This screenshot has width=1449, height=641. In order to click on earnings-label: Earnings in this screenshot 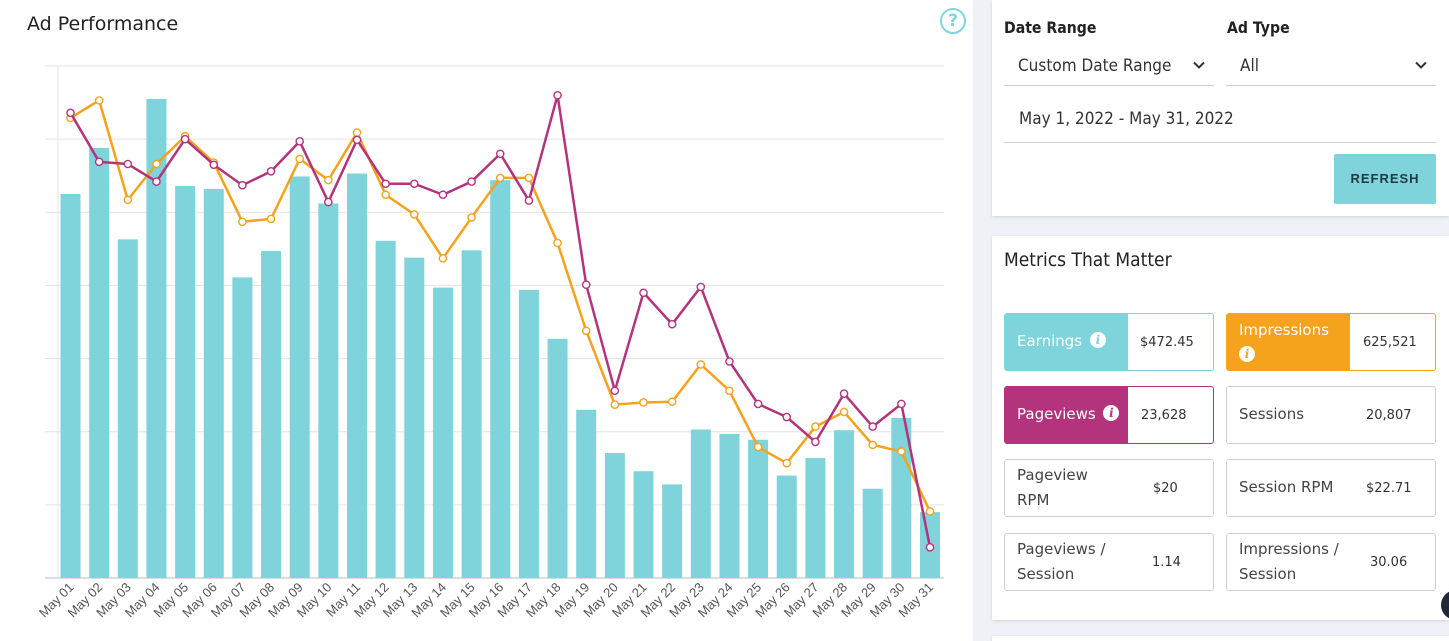, I will do `click(1061, 341)`.